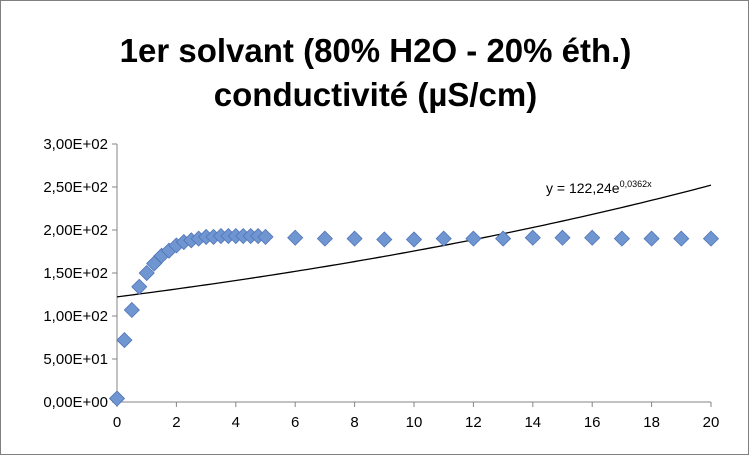 The height and width of the screenshot is (456, 749). Describe the element at coordinates (473, 422) in the screenshot. I see `x-tick-label: 12` at that location.